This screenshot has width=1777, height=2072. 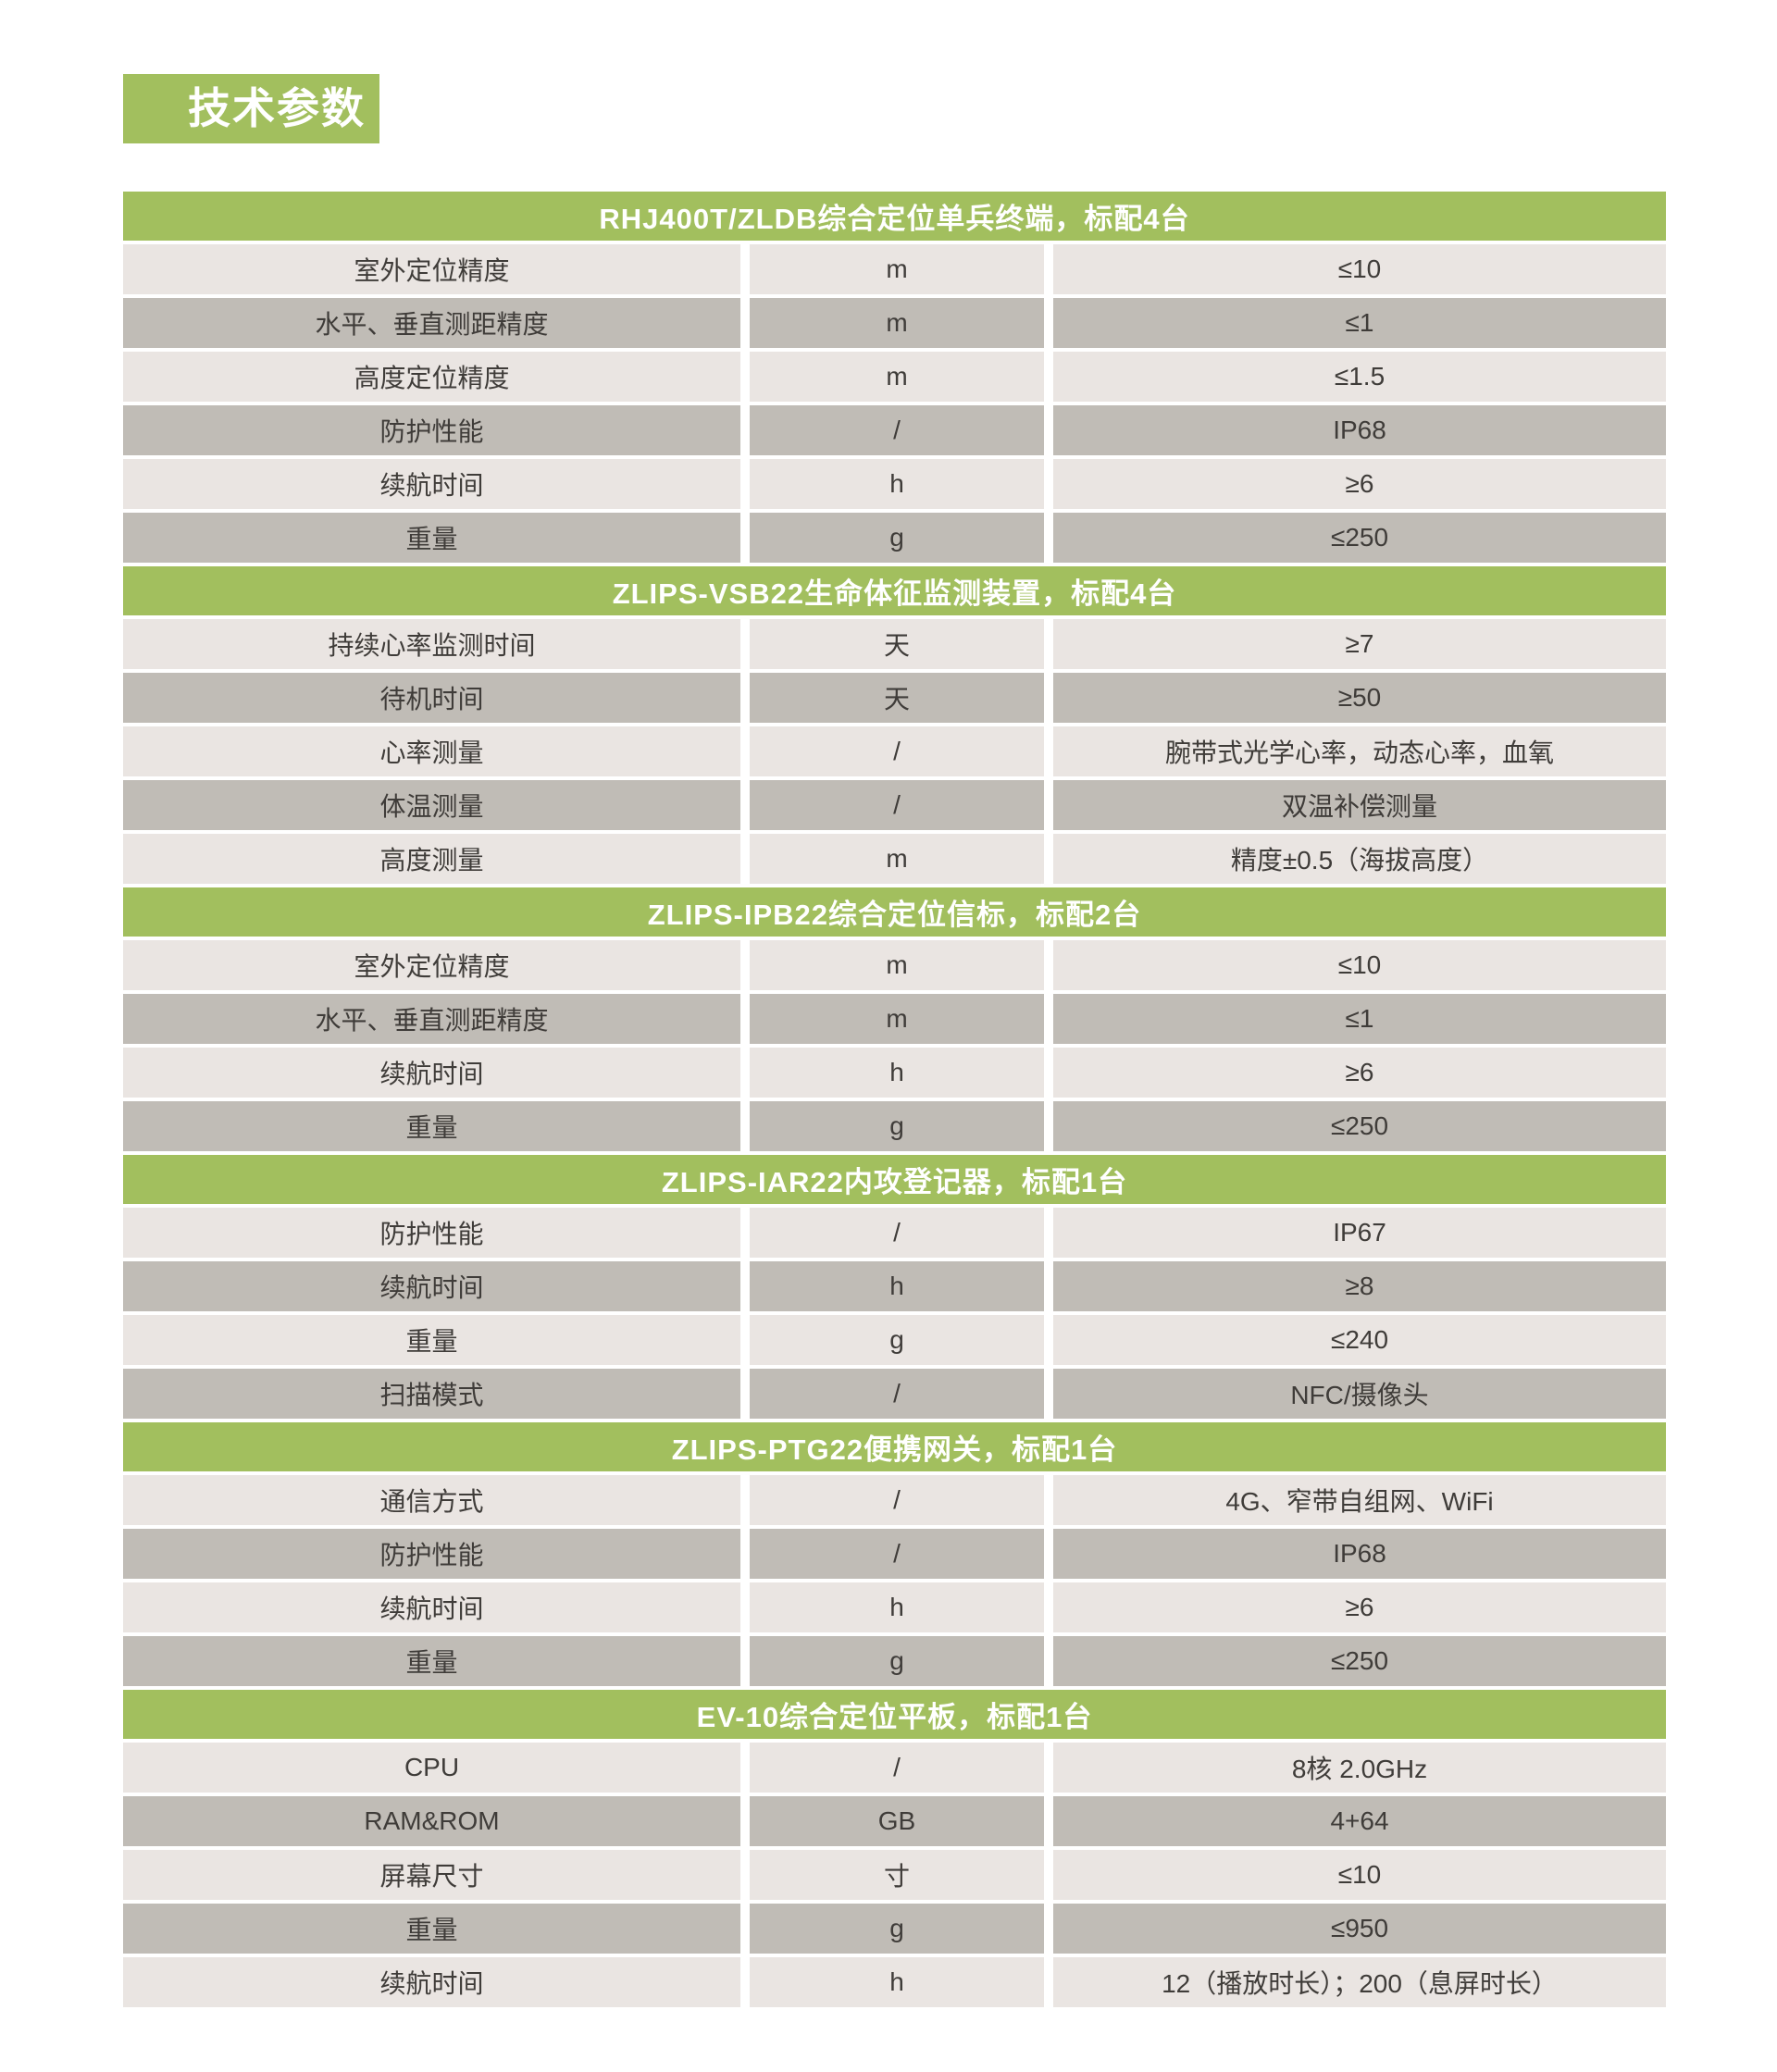 What do you see at coordinates (894, 805) in the screenshot?
I see `table-row: 体温测量 / 双温补偿测量` at bounding box center [894, 805].